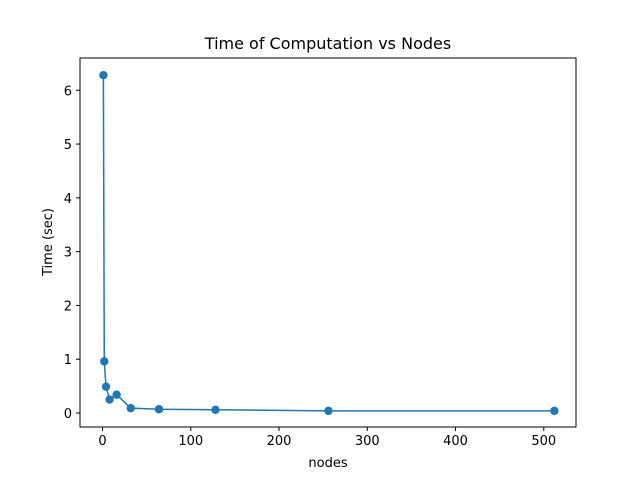 This screenshot has width=640, height=480. What do you see at coordinates (68, 306) in the screenshot?
I see `y-tick-label: 2` at bounding box center [68, 306].